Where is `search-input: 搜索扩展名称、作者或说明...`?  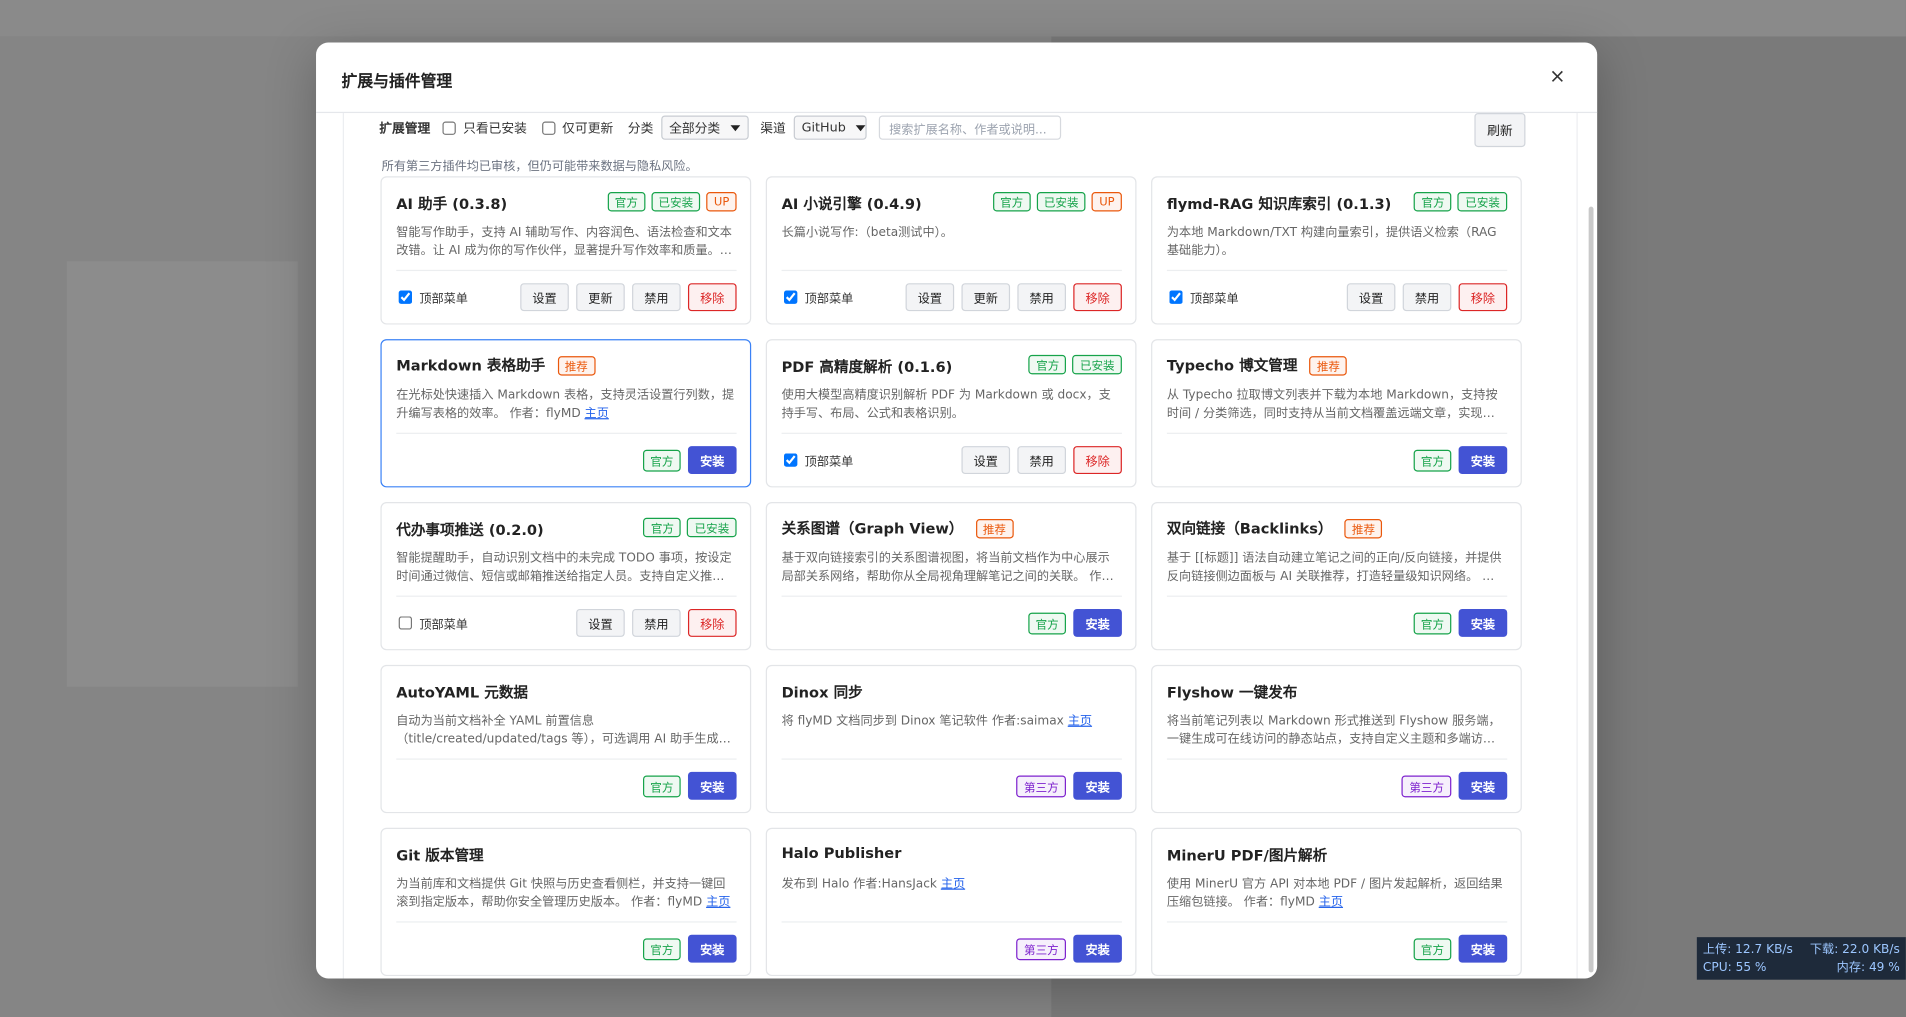
search-input: 搜索扩展名称、作者或说明... is located at coordinates (969, 127).